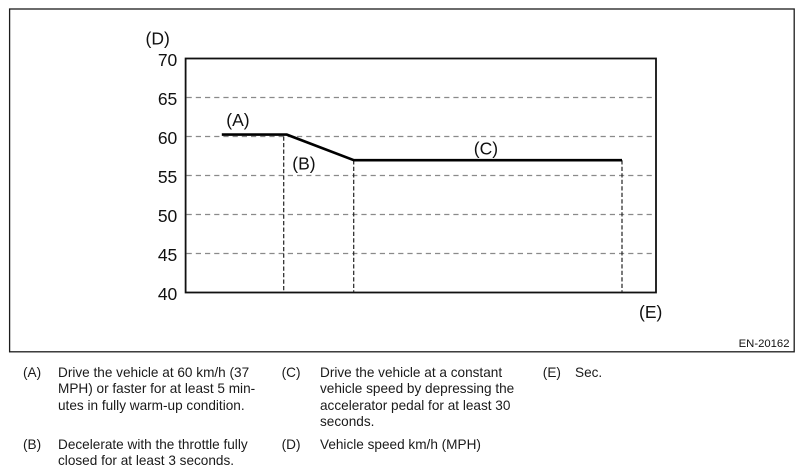 This screenshot has height=475, width=804. What do you see at coordinates (168, 138) in the screenshot?
I see `svg-text: 60` at bounding box center [168, 138].